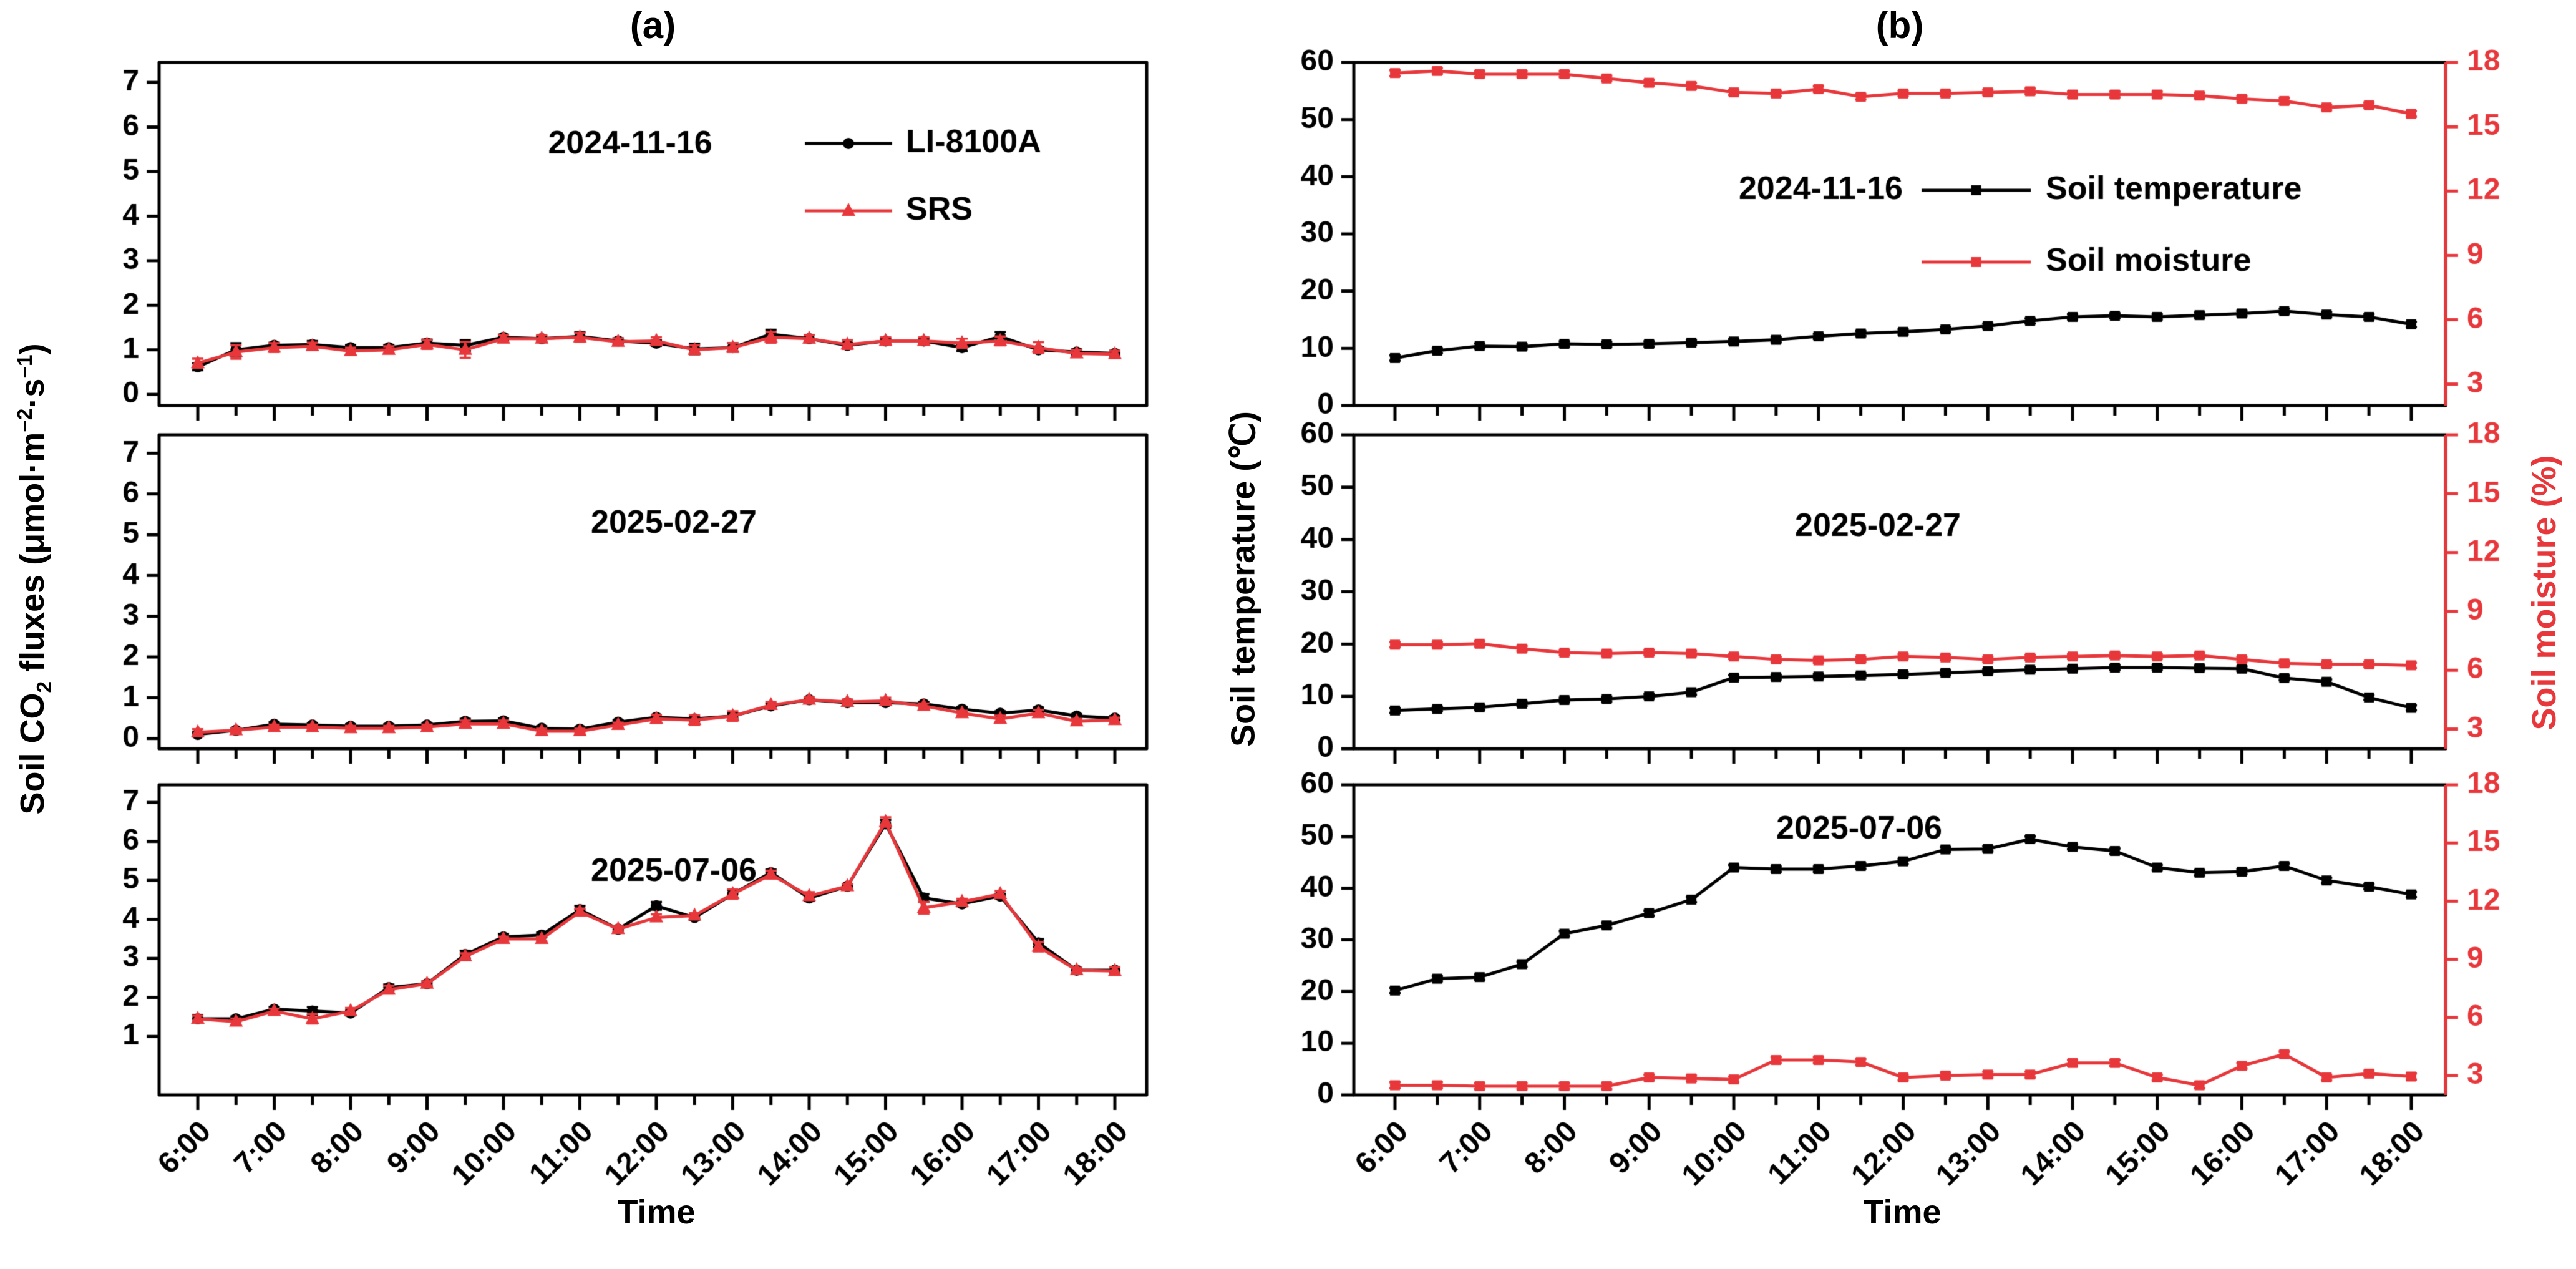 The image size is (2576, 1269). Describe the element at coordinates (656, 1212) in the screenshot. I see `x-axis-label-time-a: Time` at that location.